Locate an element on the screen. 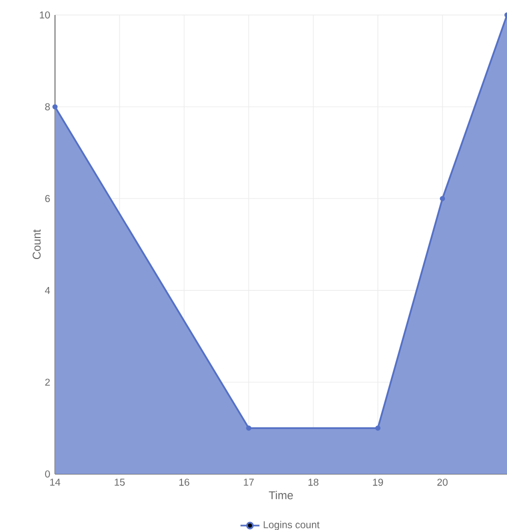 Image resolution: width=507 pixels, height=530 pixels. x-tick-label: 19 is located at coordinates (378, 482).